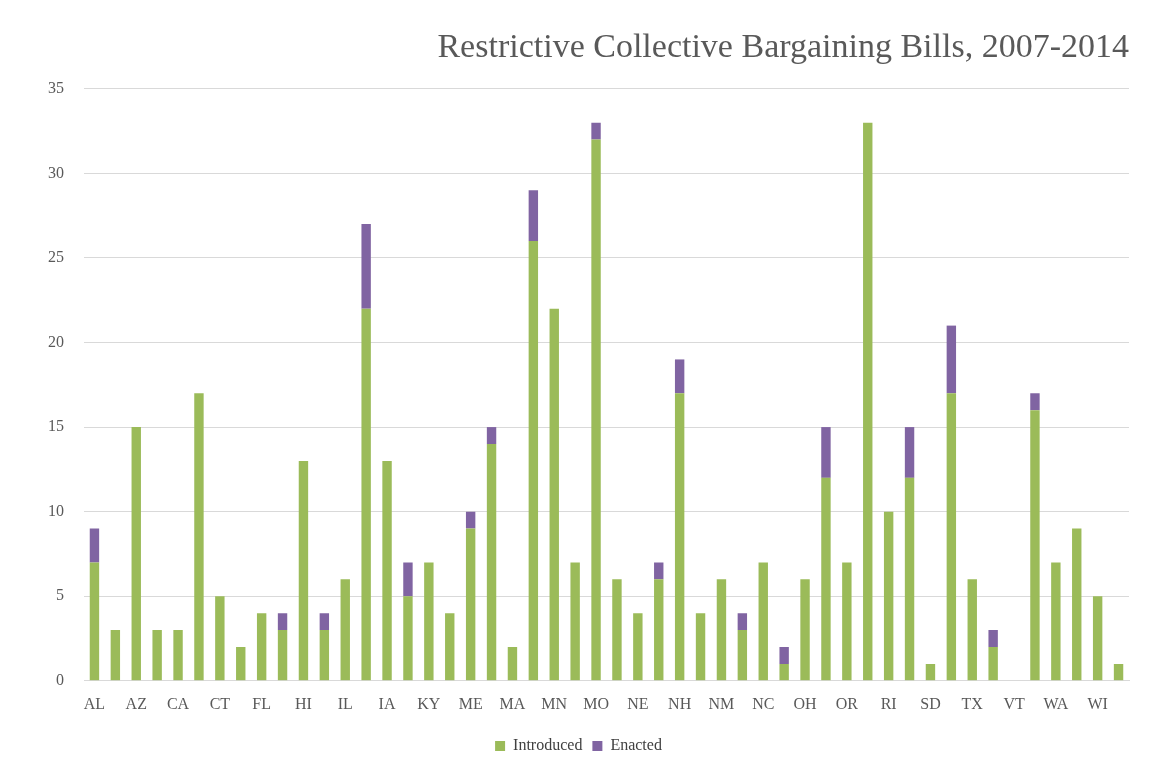  What do you see at coordinates (470, 703) in the screenshot?
I see `x-tick-label: ME` at bounding box center [470, 703].